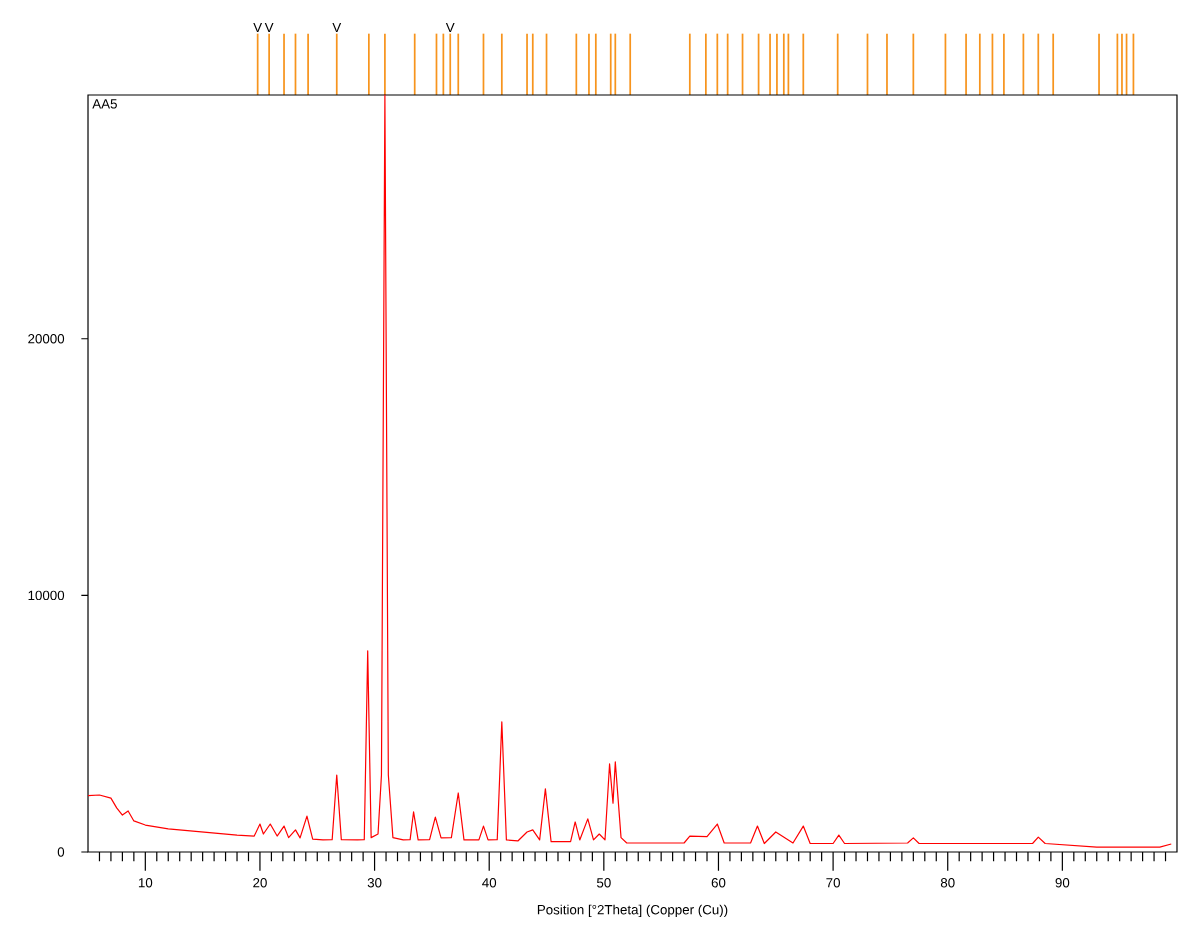 This screenshot has height=950, width=1186. Describe the element at coordinates (145, 883) in the screenshot. I see `x-tick-label: 10` at that location.